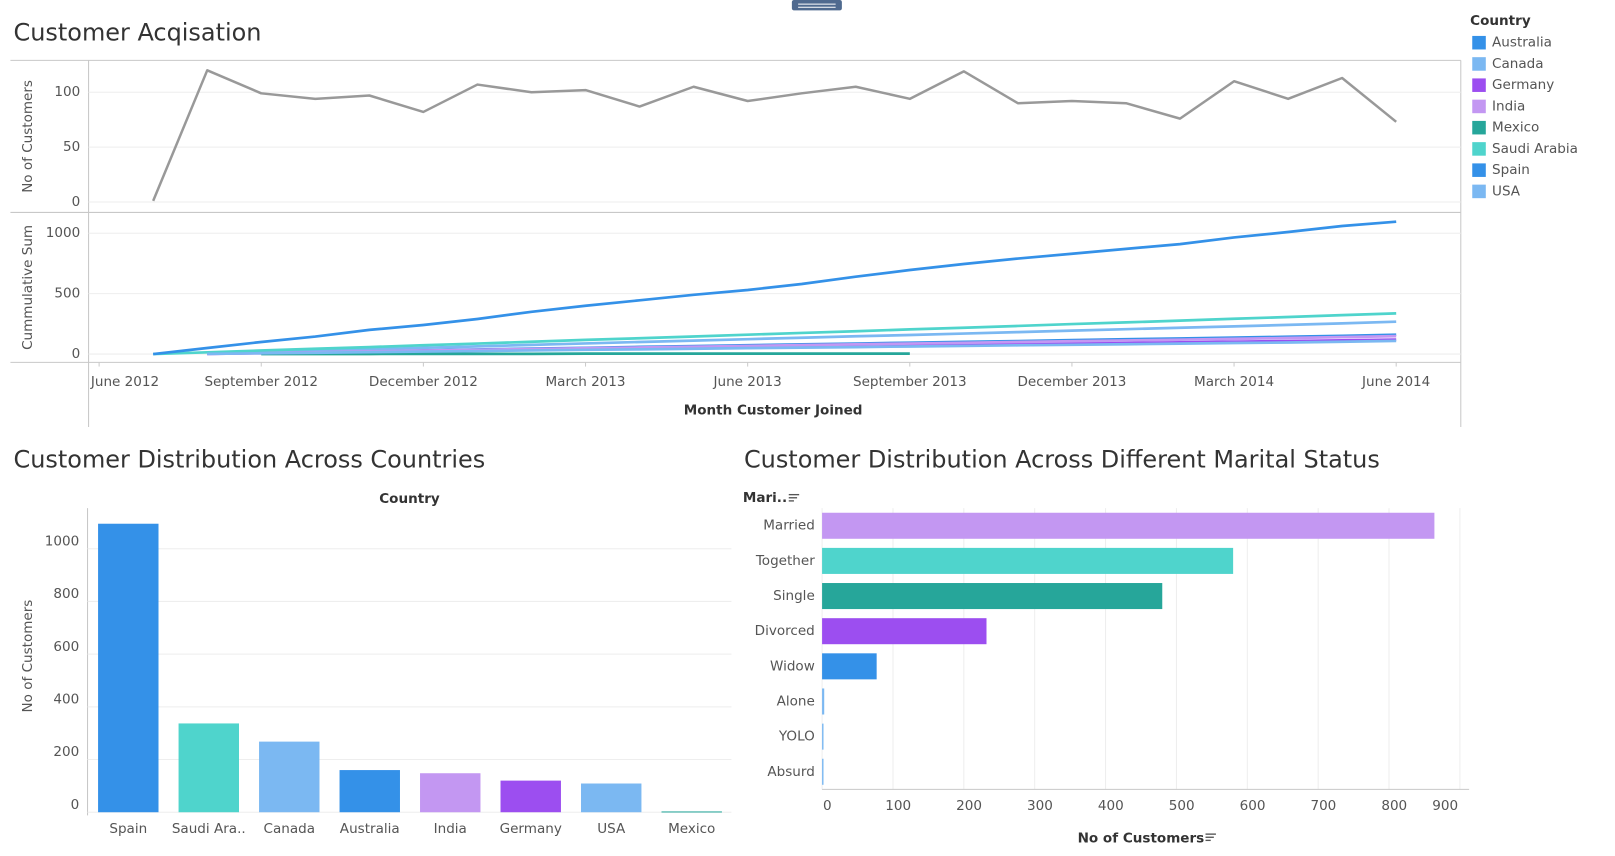 Image resolution: width=1615 pixels, height=856 pixels. I want to click on x-tick-label: 600, so click(1253, 806).